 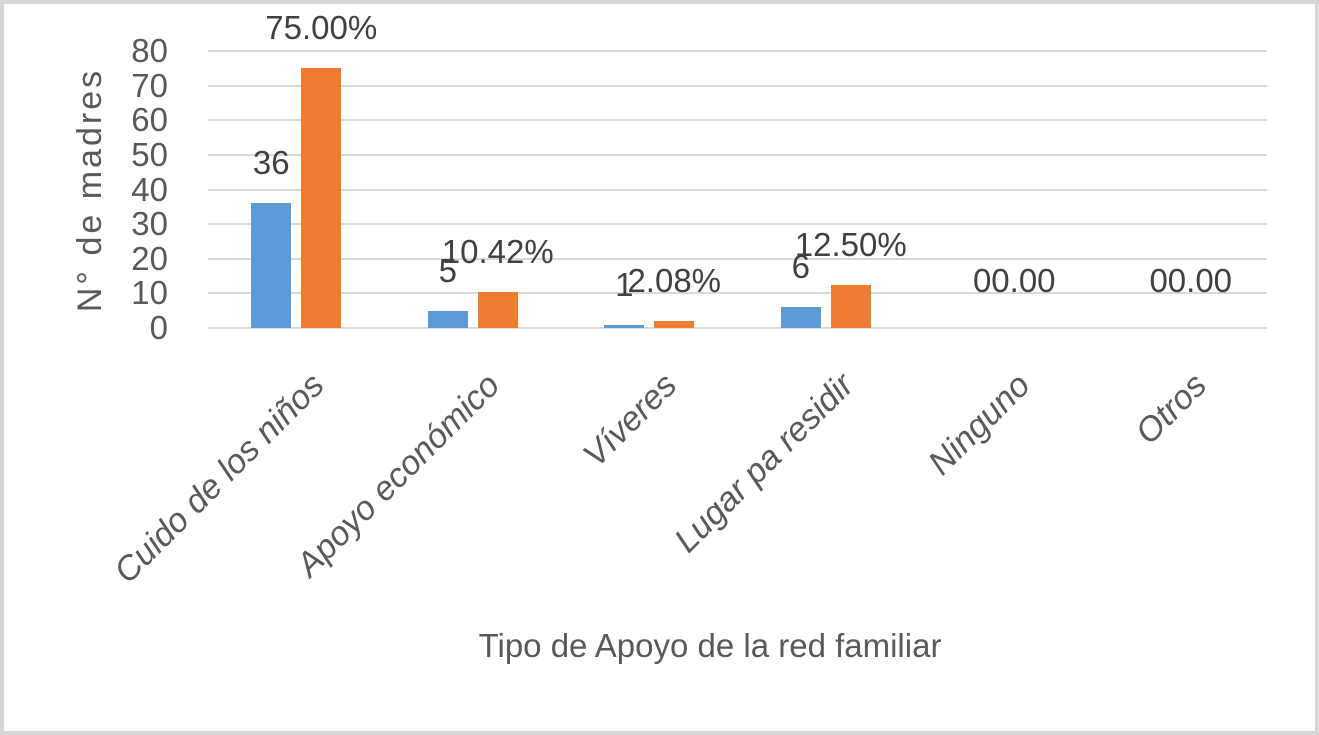 What do you see at coordinates (850, 244) in the screenshot?
I see `data-label: 12.50%` at bounding box center [850, 244].